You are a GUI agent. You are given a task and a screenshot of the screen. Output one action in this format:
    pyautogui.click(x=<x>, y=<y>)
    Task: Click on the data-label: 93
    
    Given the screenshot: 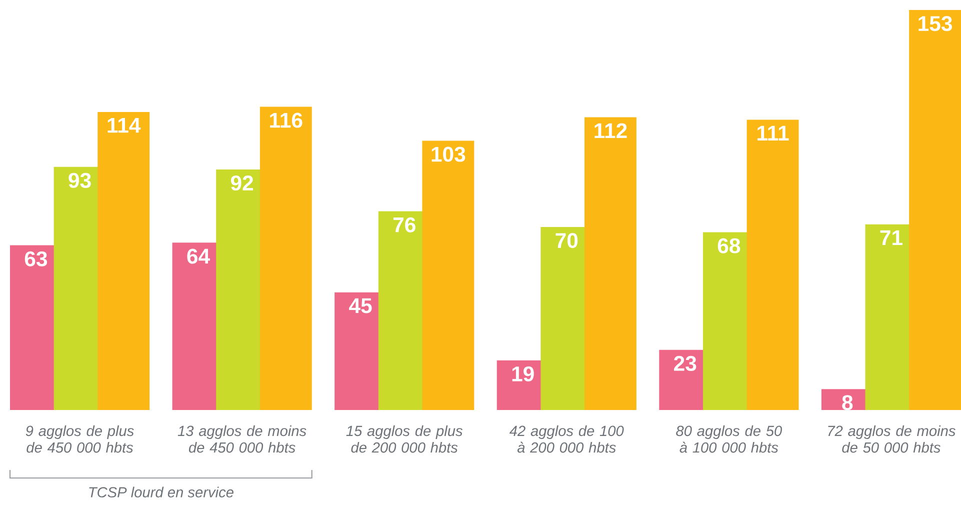 What is the action you would take?
    pyautogui.click(x=79, y=180)
    